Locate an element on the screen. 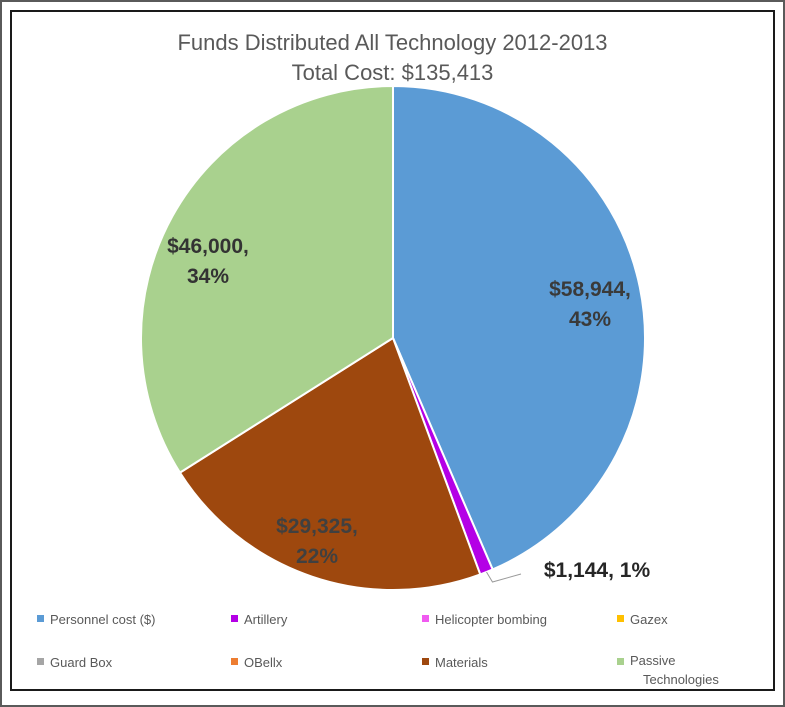  legend-item: Helicopter bombing is located at coordinates (484, 619).